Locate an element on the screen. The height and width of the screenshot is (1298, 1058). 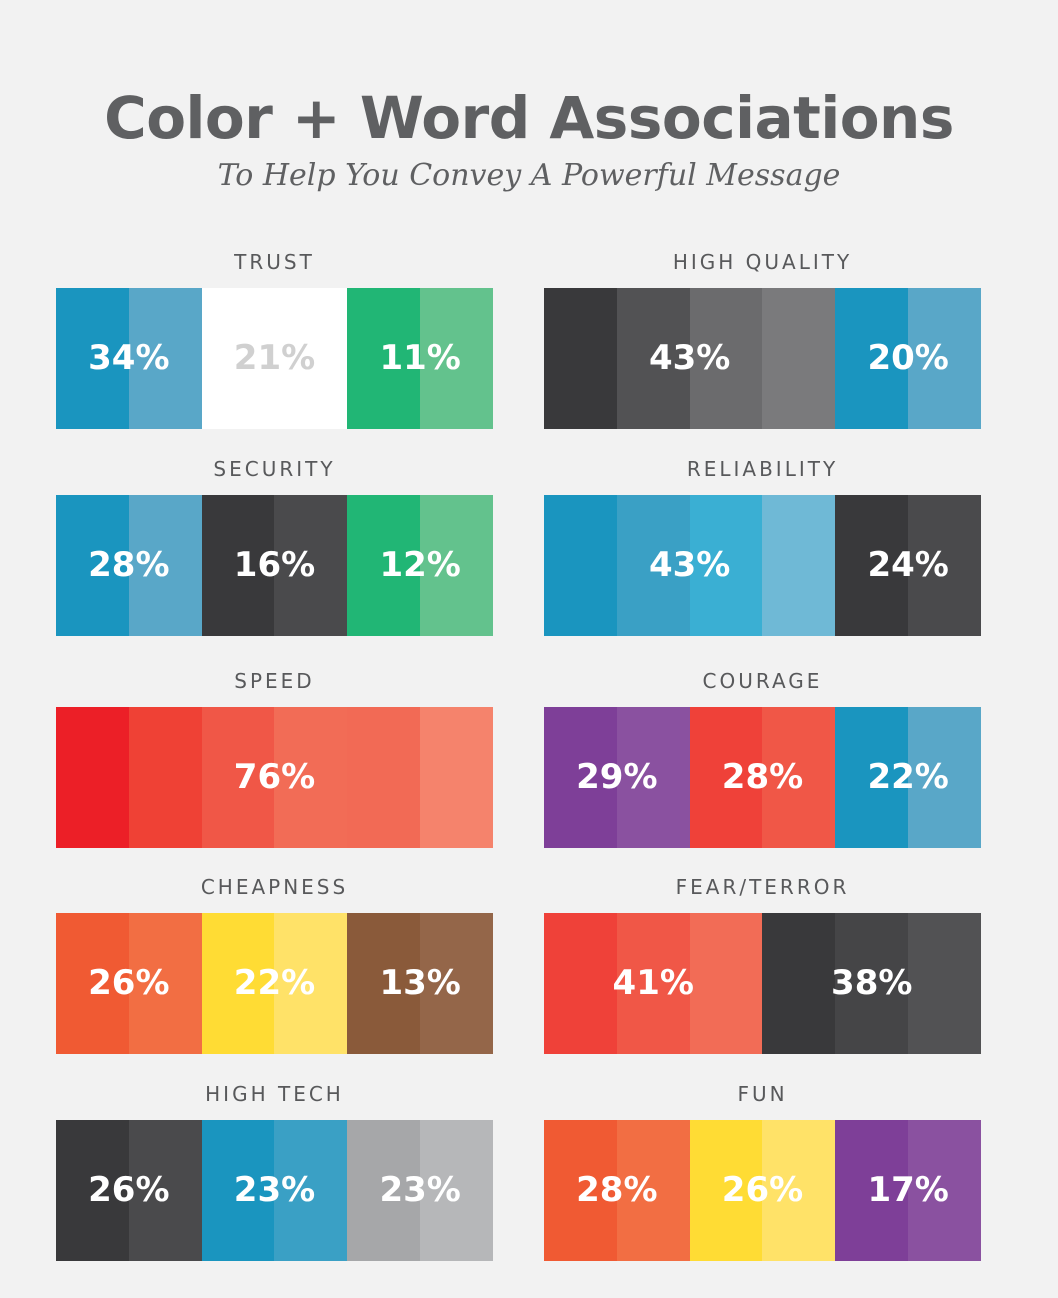
percent-label: 34% is located at coordinates (129, 358).